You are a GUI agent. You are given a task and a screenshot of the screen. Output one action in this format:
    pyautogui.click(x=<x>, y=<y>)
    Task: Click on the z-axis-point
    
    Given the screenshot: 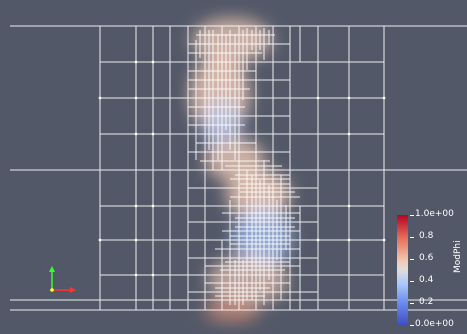 What is the action you would take?
    pyautogui.click(x=52, y=290)
    